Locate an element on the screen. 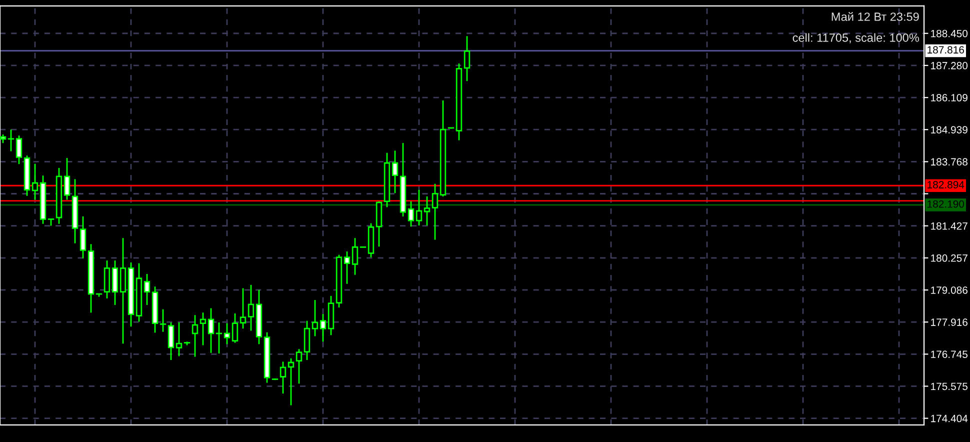 The height and width of the screenshot is (442, 970). annotation: cell: 11705, scale: 100% is located at coordinates (855, 38).